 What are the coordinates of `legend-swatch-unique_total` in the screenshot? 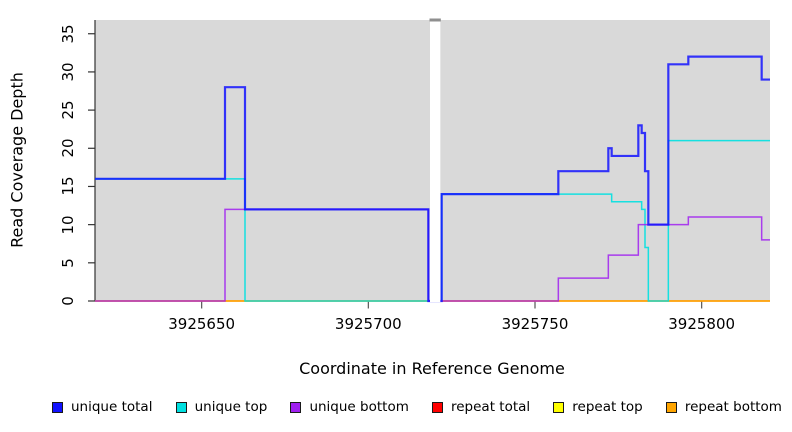 It's located at (57, 407).